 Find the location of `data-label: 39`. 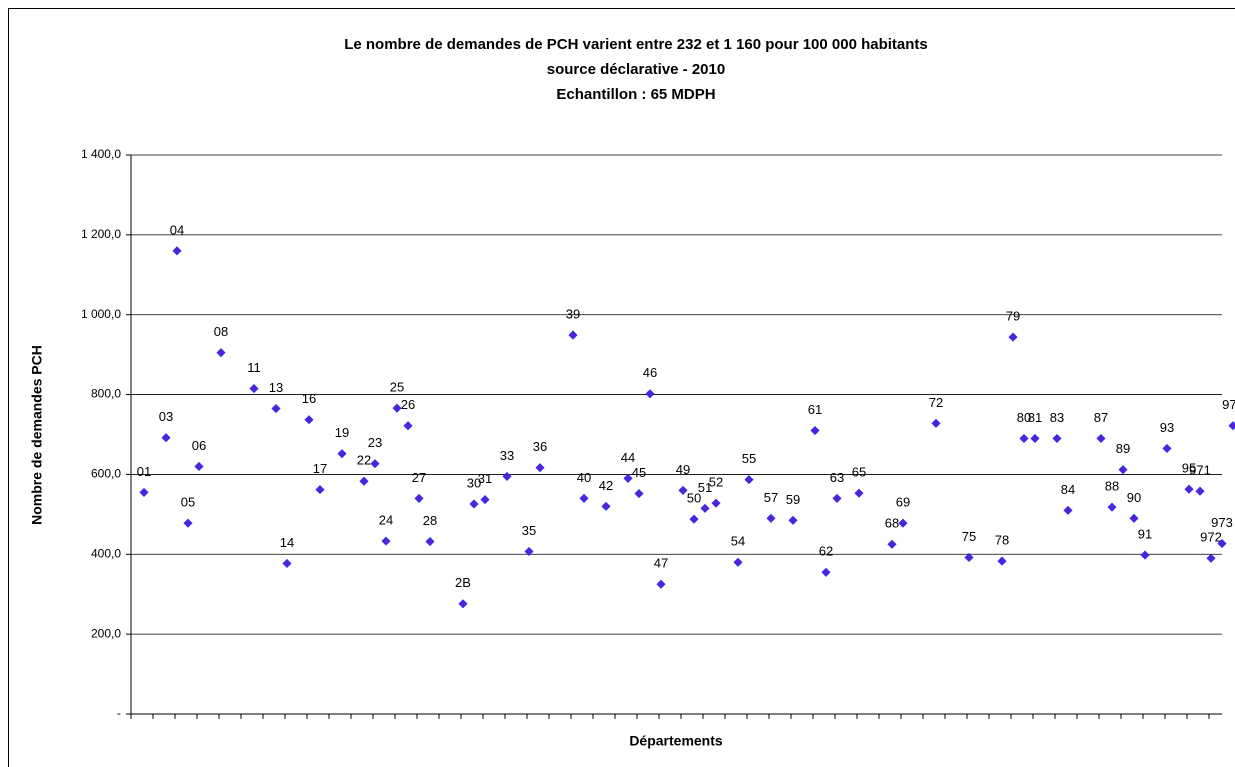

data-label: 39 is located at coordinates (573, 314).